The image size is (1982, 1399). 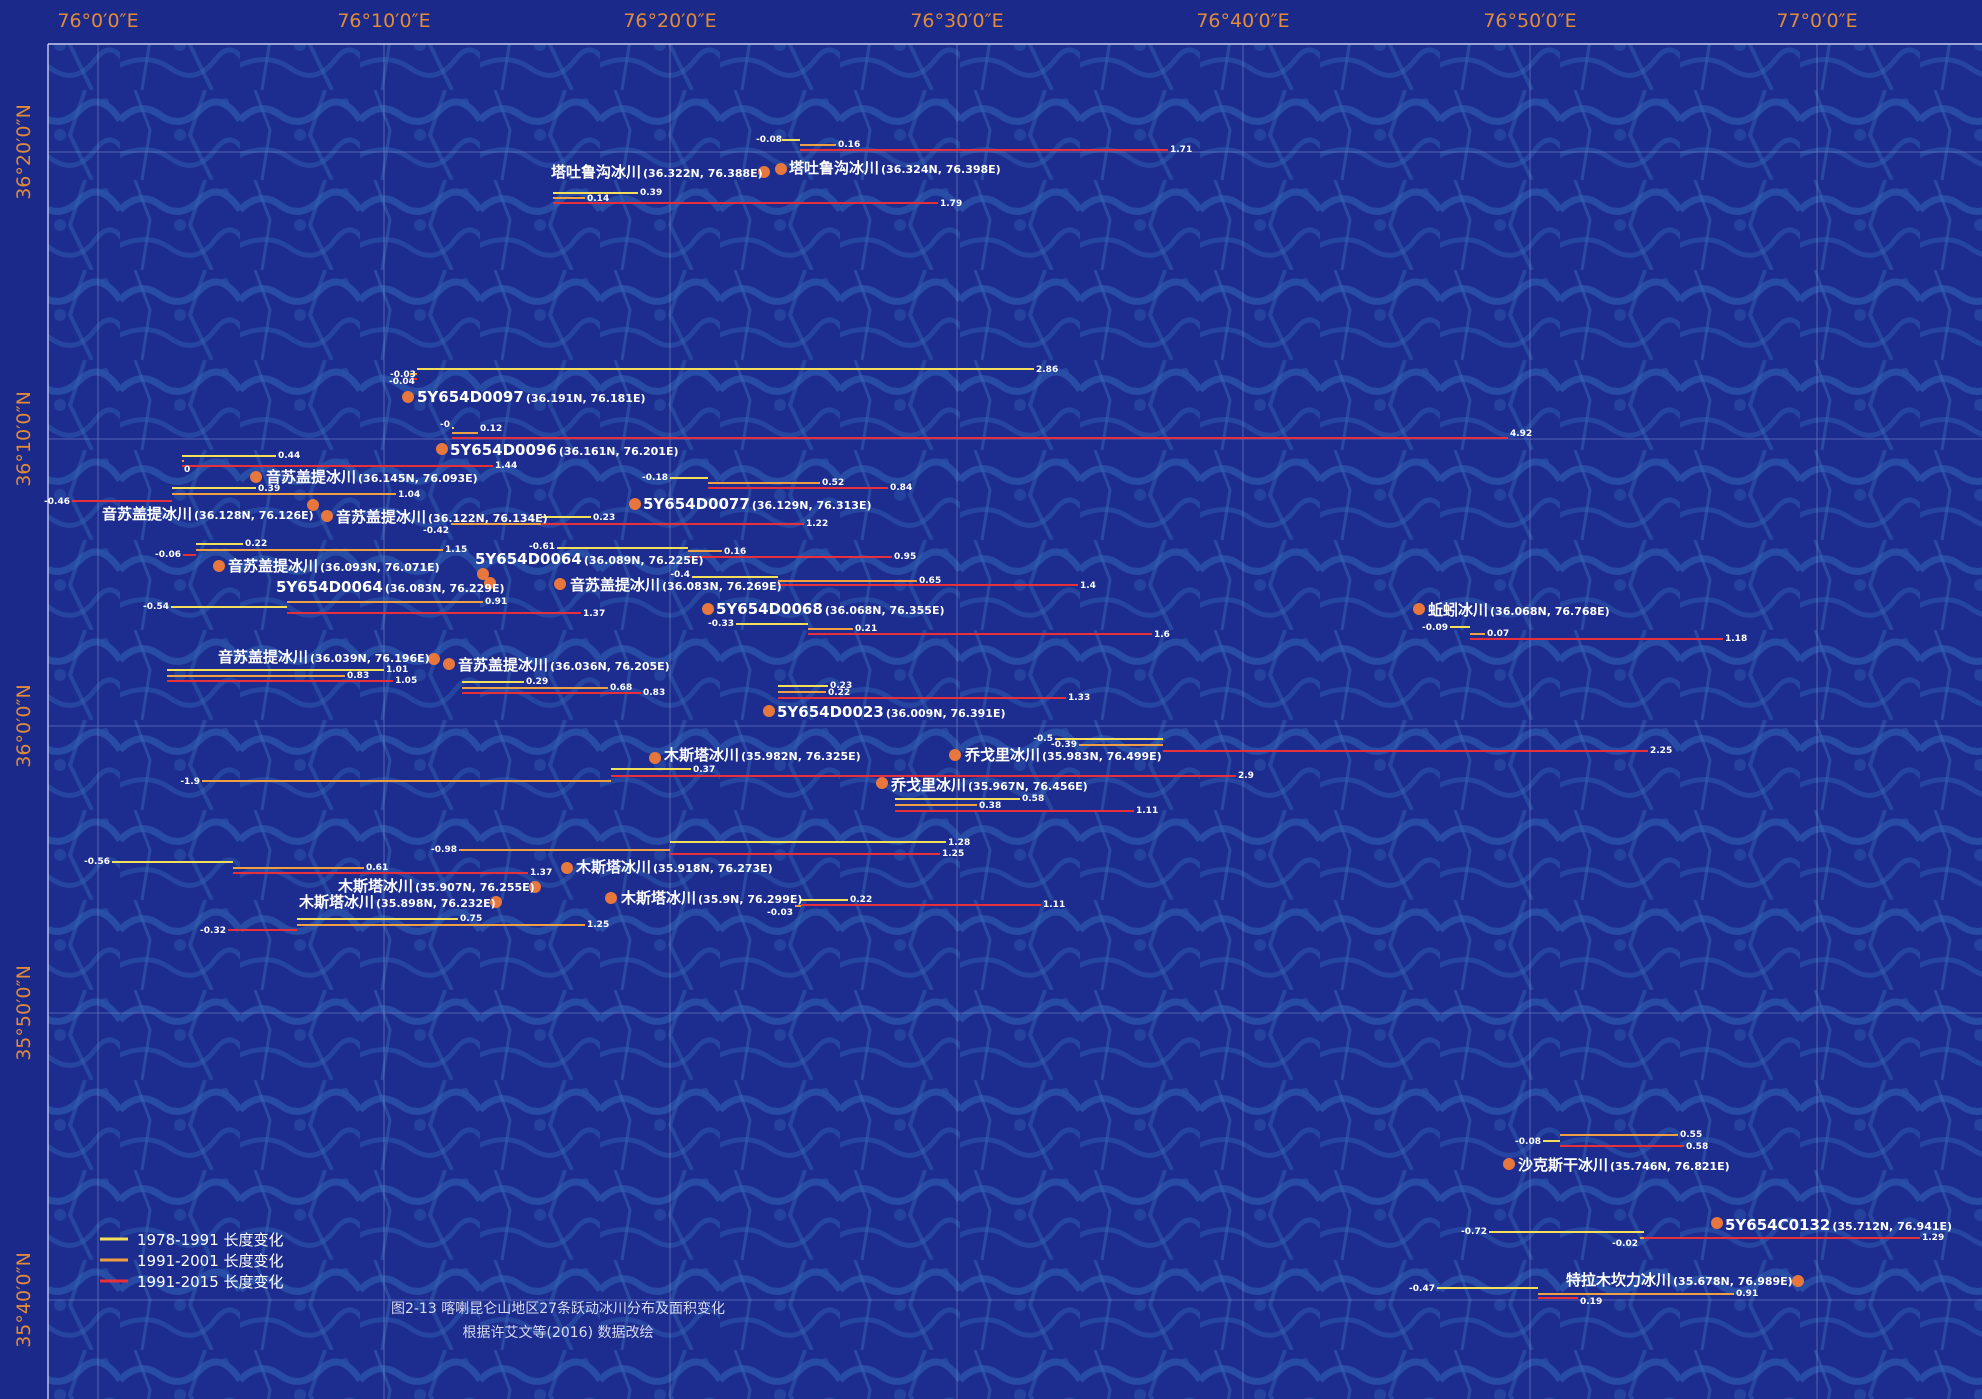 I want to click on bar-value: 1.25, so click(x=953, y=854).